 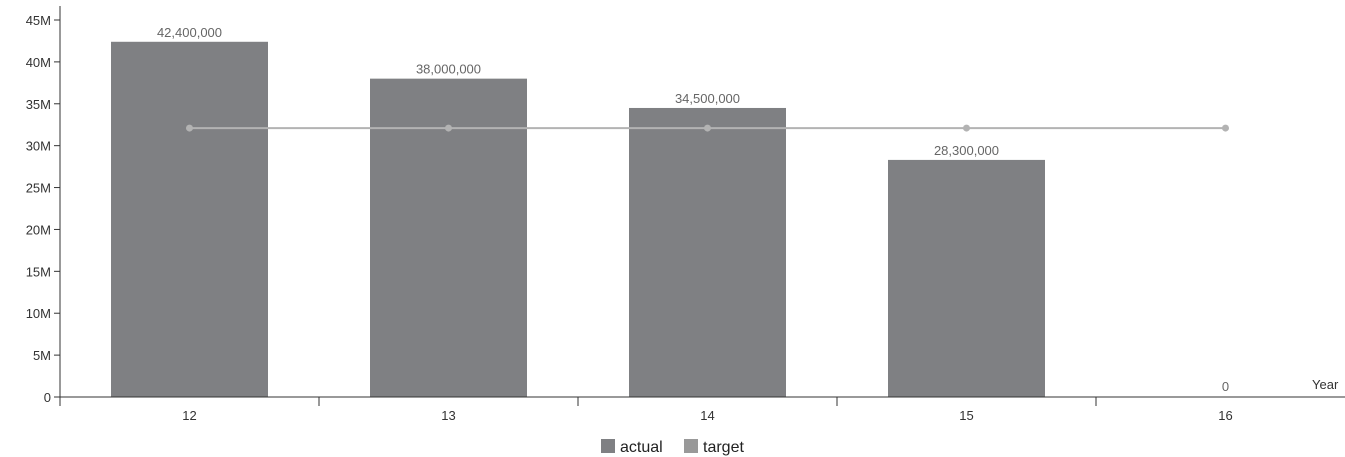 What do you see at coordinates (38, 146) in the screenshot?
I see `y-tick-label-6: 30M` at bounding box center [38, 146].